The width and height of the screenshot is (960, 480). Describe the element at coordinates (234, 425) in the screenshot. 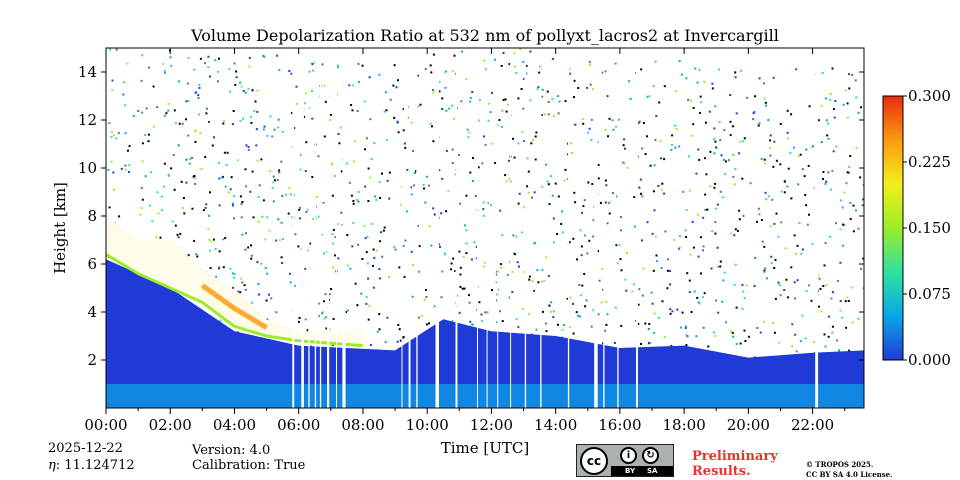

I see `x-tick-label: 04:00` at that location.